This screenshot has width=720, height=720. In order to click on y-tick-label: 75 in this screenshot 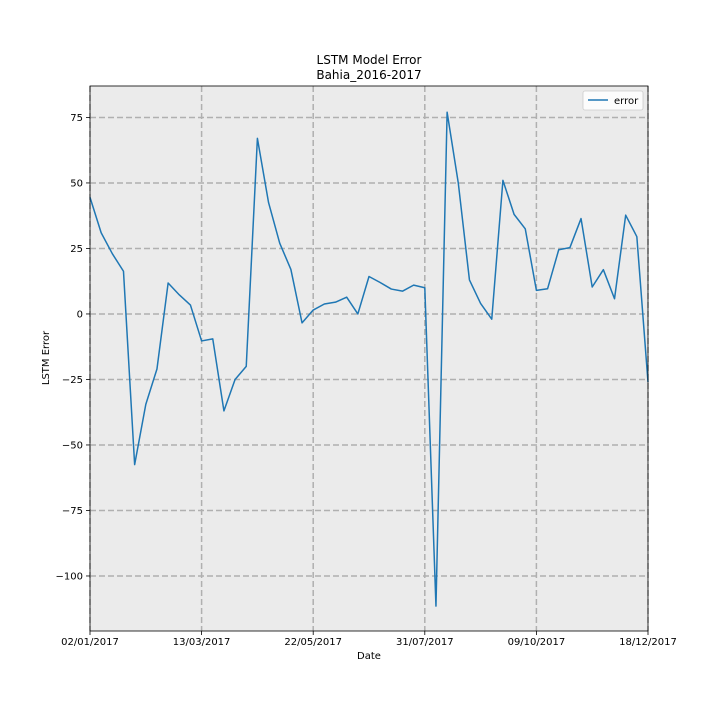, I will do `click(76, 118)`.